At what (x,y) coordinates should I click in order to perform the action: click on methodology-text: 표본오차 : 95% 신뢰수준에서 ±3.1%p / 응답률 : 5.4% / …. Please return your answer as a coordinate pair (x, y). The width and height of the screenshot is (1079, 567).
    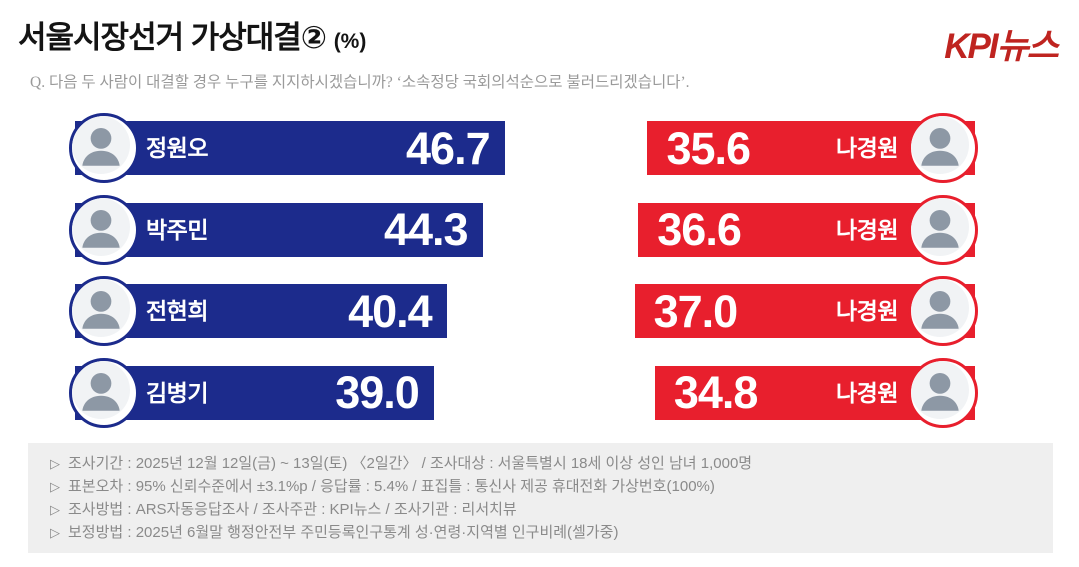
    Looking at the image, I should click on (391, 486).